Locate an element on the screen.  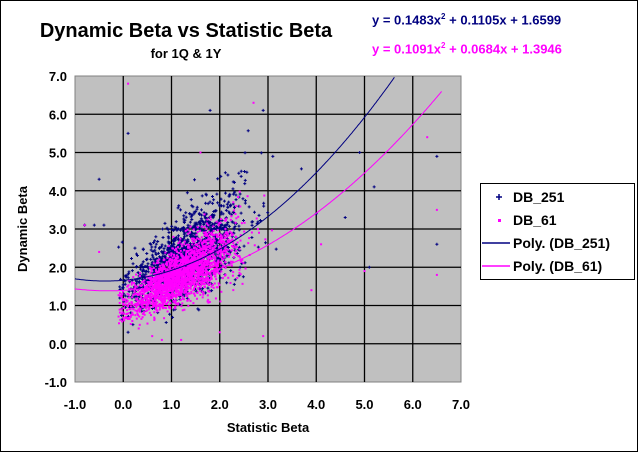
equation-db61-part1: y = 0.1091x is located at coordinates (407, 49).